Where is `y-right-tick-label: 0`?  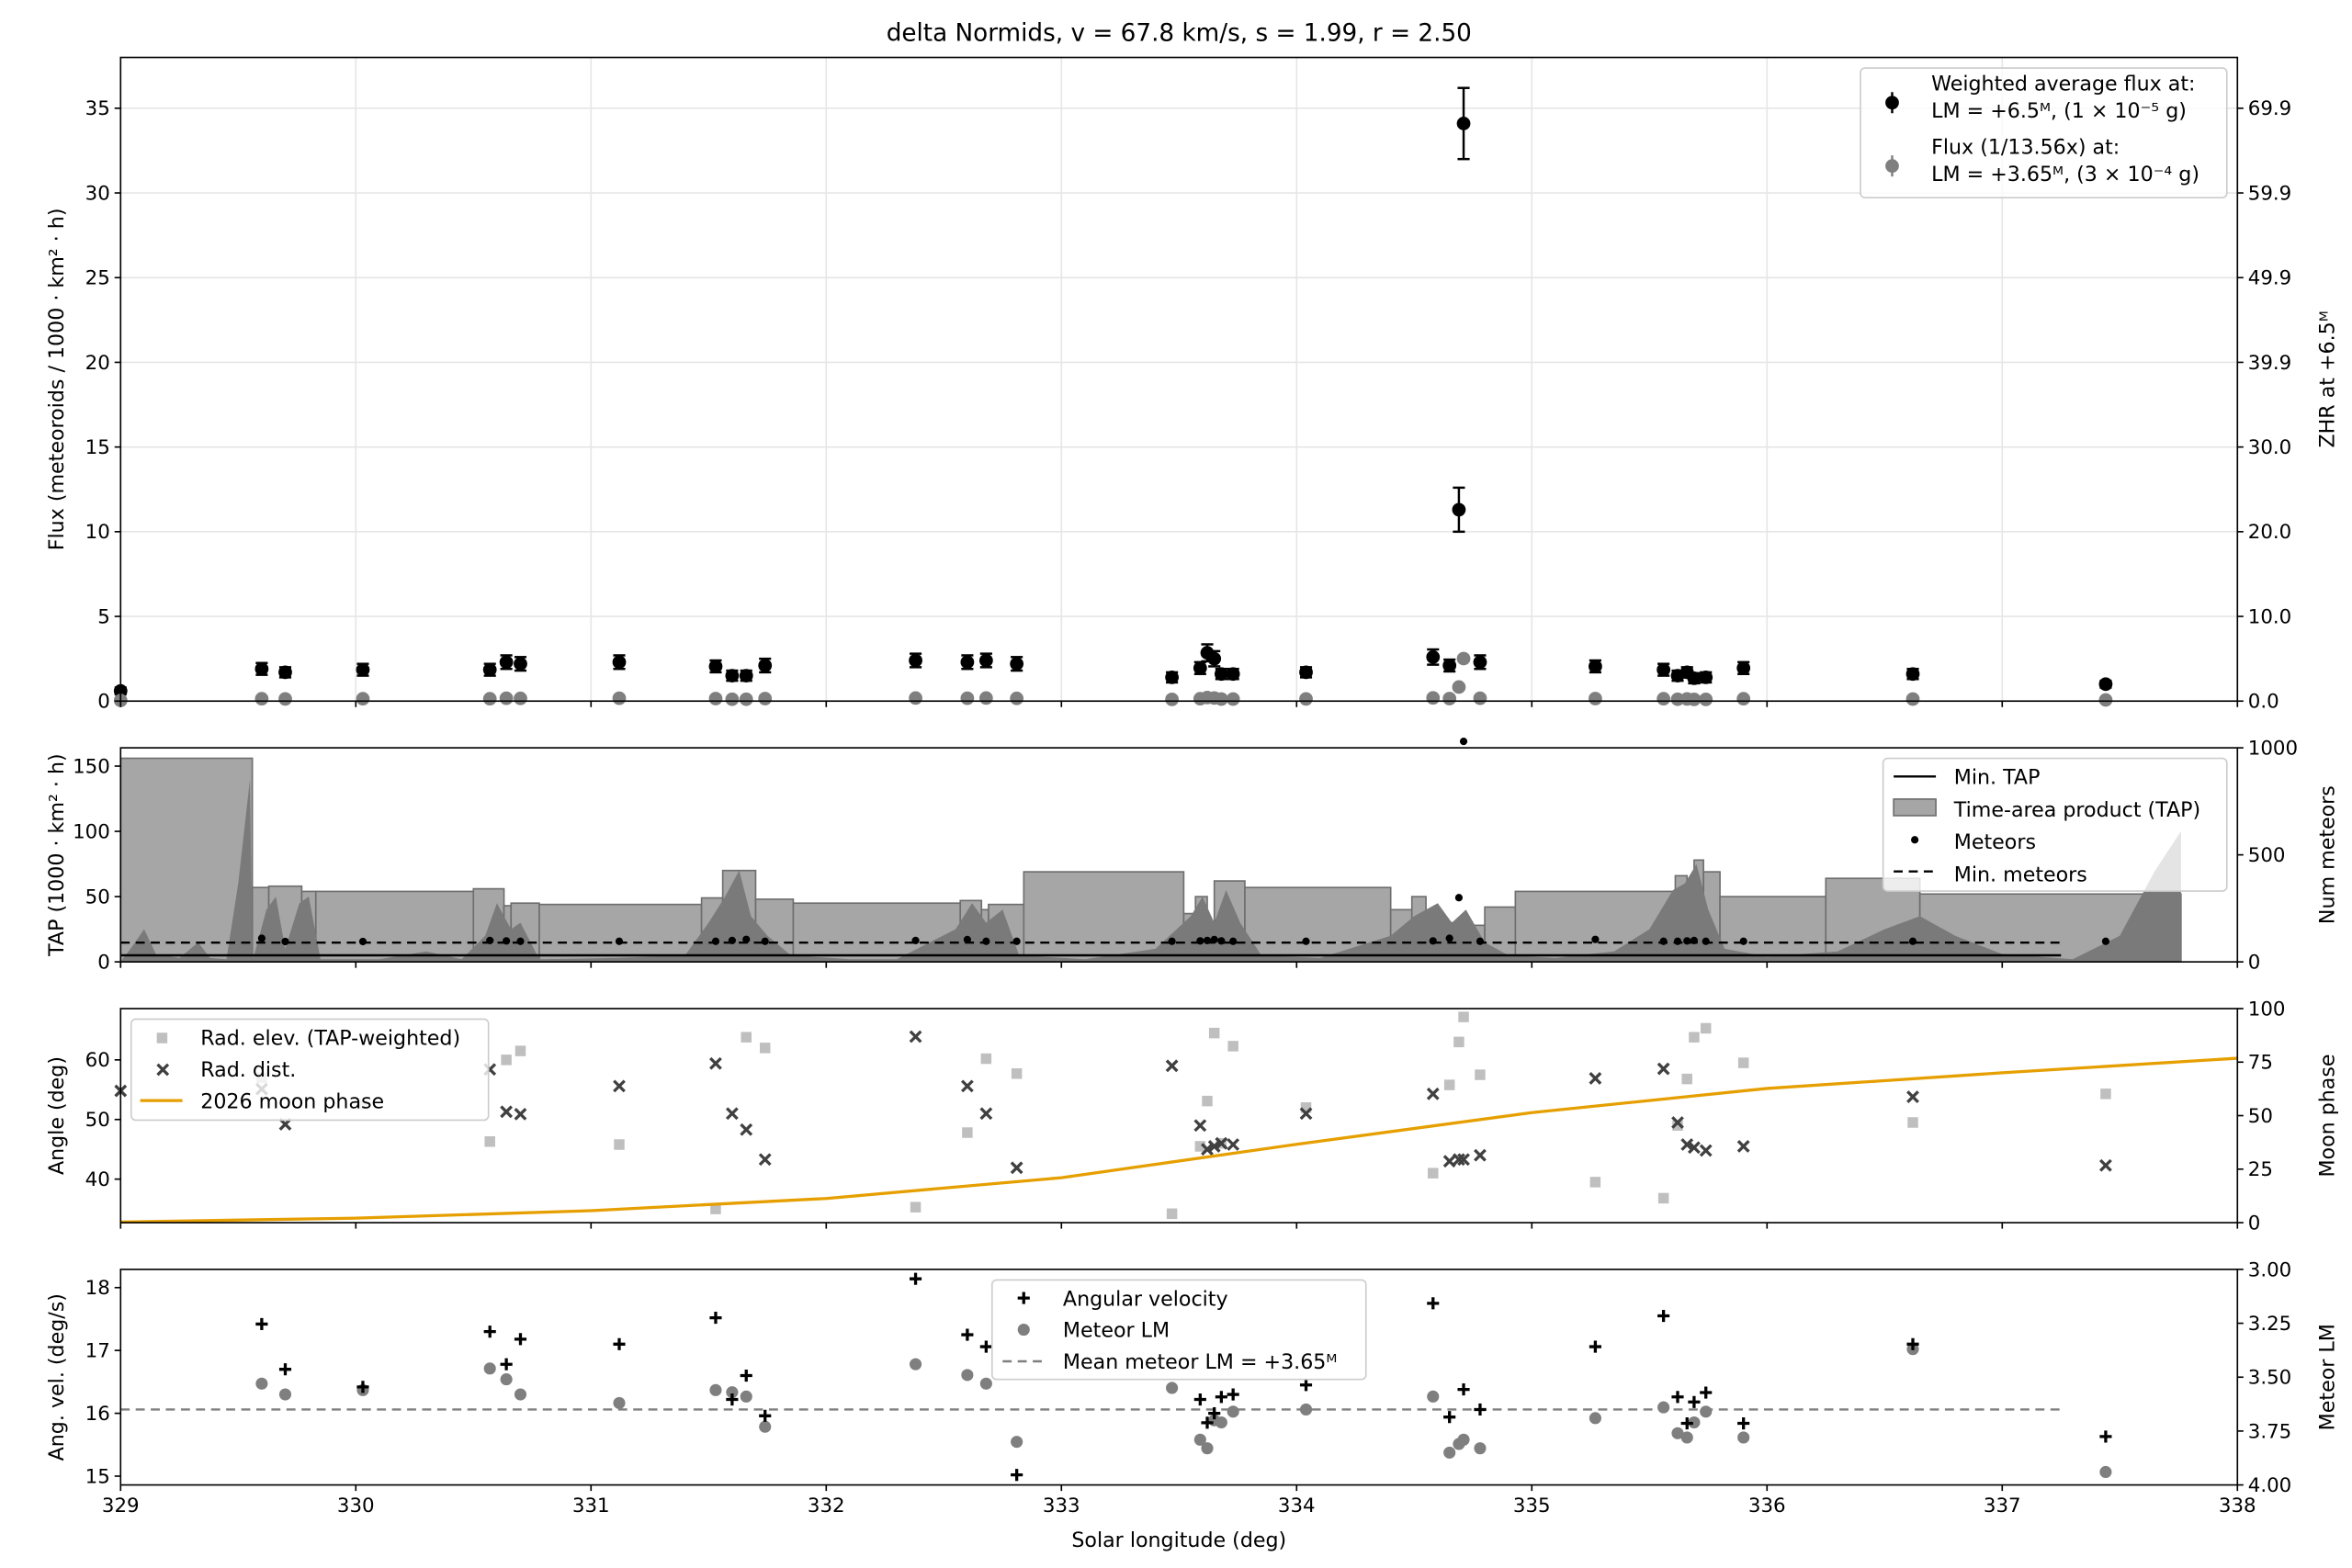 y-right-tick-label: 0 is located at coordinates (2254, 1224).